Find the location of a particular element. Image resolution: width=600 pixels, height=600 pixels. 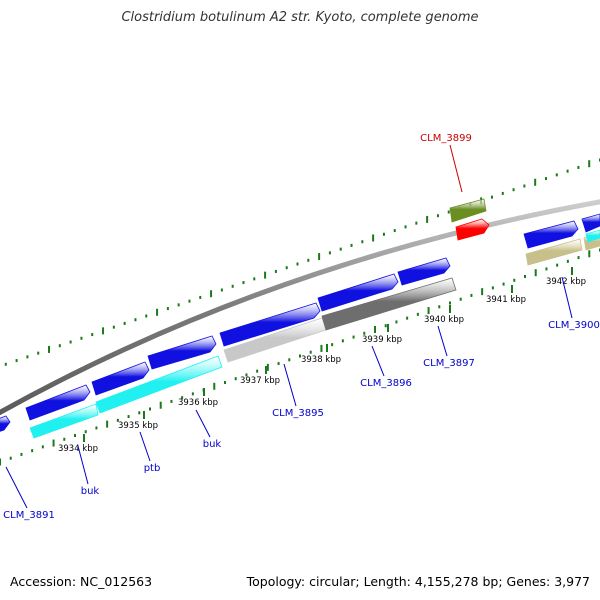

scale-tick-label: 3942 kbp is located at coordinates (566, 282).